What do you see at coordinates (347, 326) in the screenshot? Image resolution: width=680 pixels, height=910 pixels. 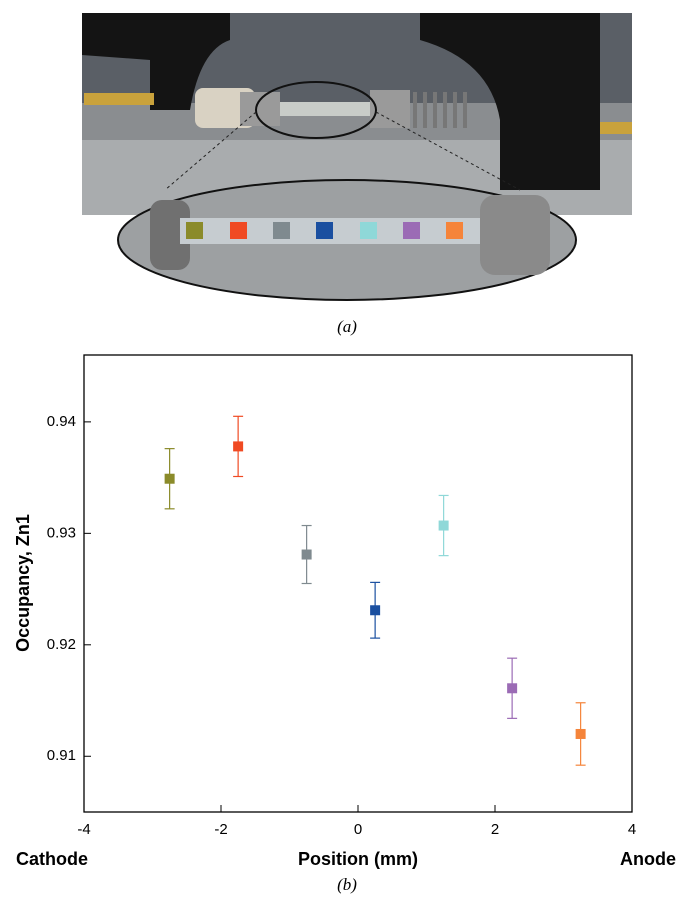 I see `panel-label: (a)` at bounding box center [347, 326].